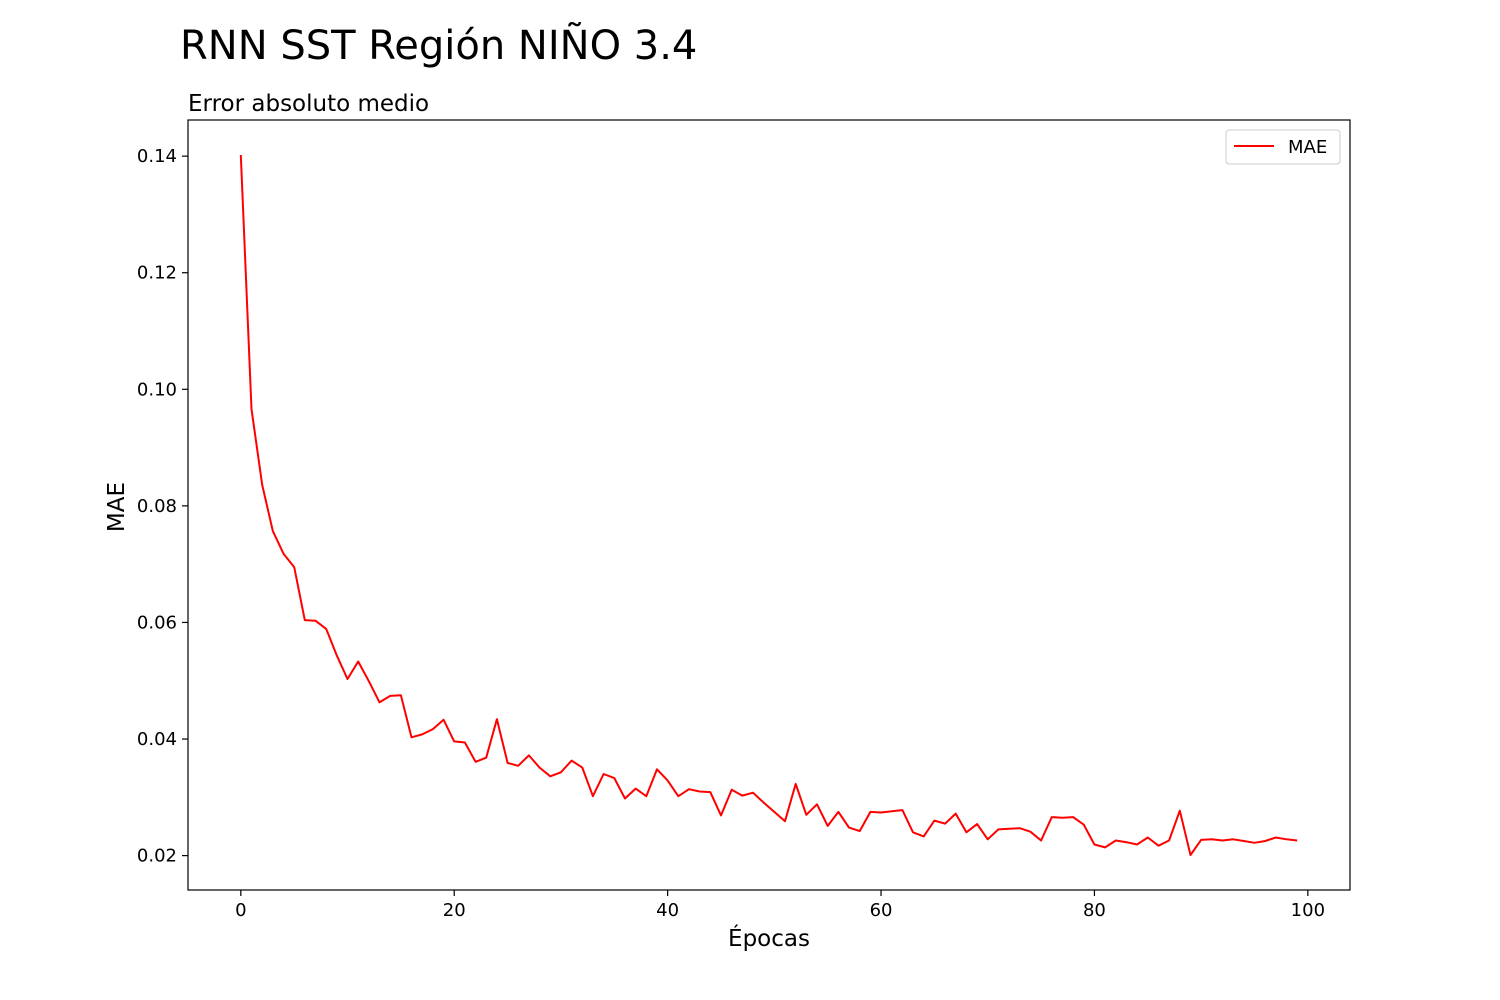  I want to click on x-tick-label: 80, so click(1094, 910).